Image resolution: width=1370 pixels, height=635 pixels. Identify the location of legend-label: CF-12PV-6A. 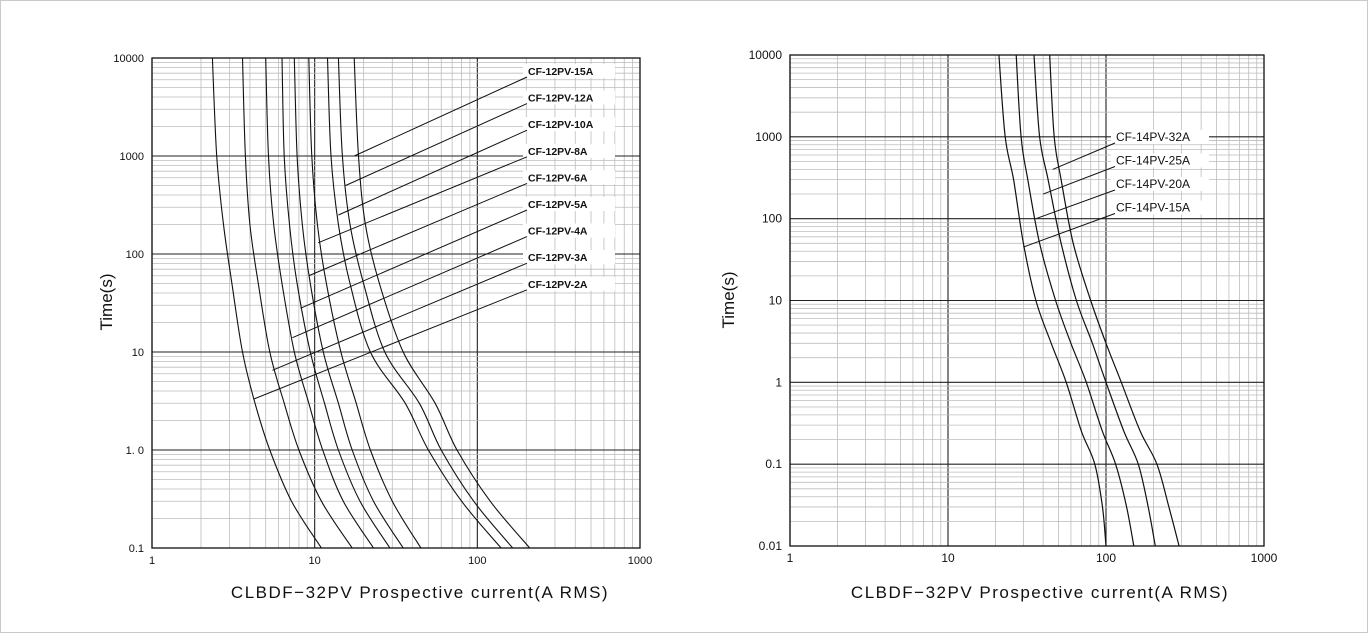
(558, 178).